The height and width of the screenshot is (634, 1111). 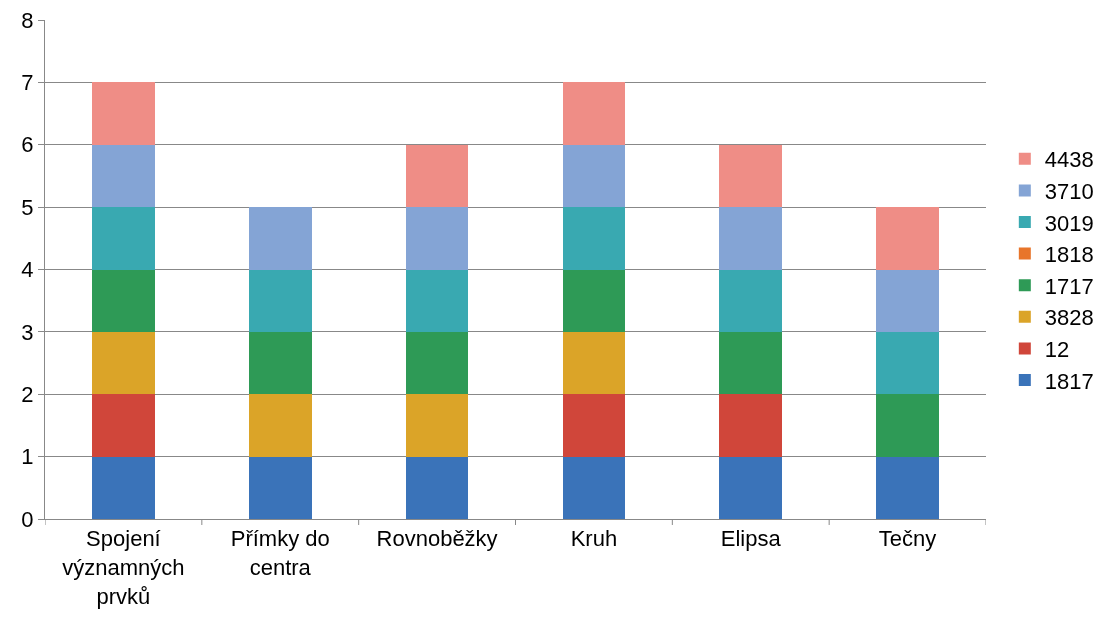 What do you see at coordinates (594, 539) in the screenshot?
I see `x-tick-label: Kruh` at bounding box center [594, 539].